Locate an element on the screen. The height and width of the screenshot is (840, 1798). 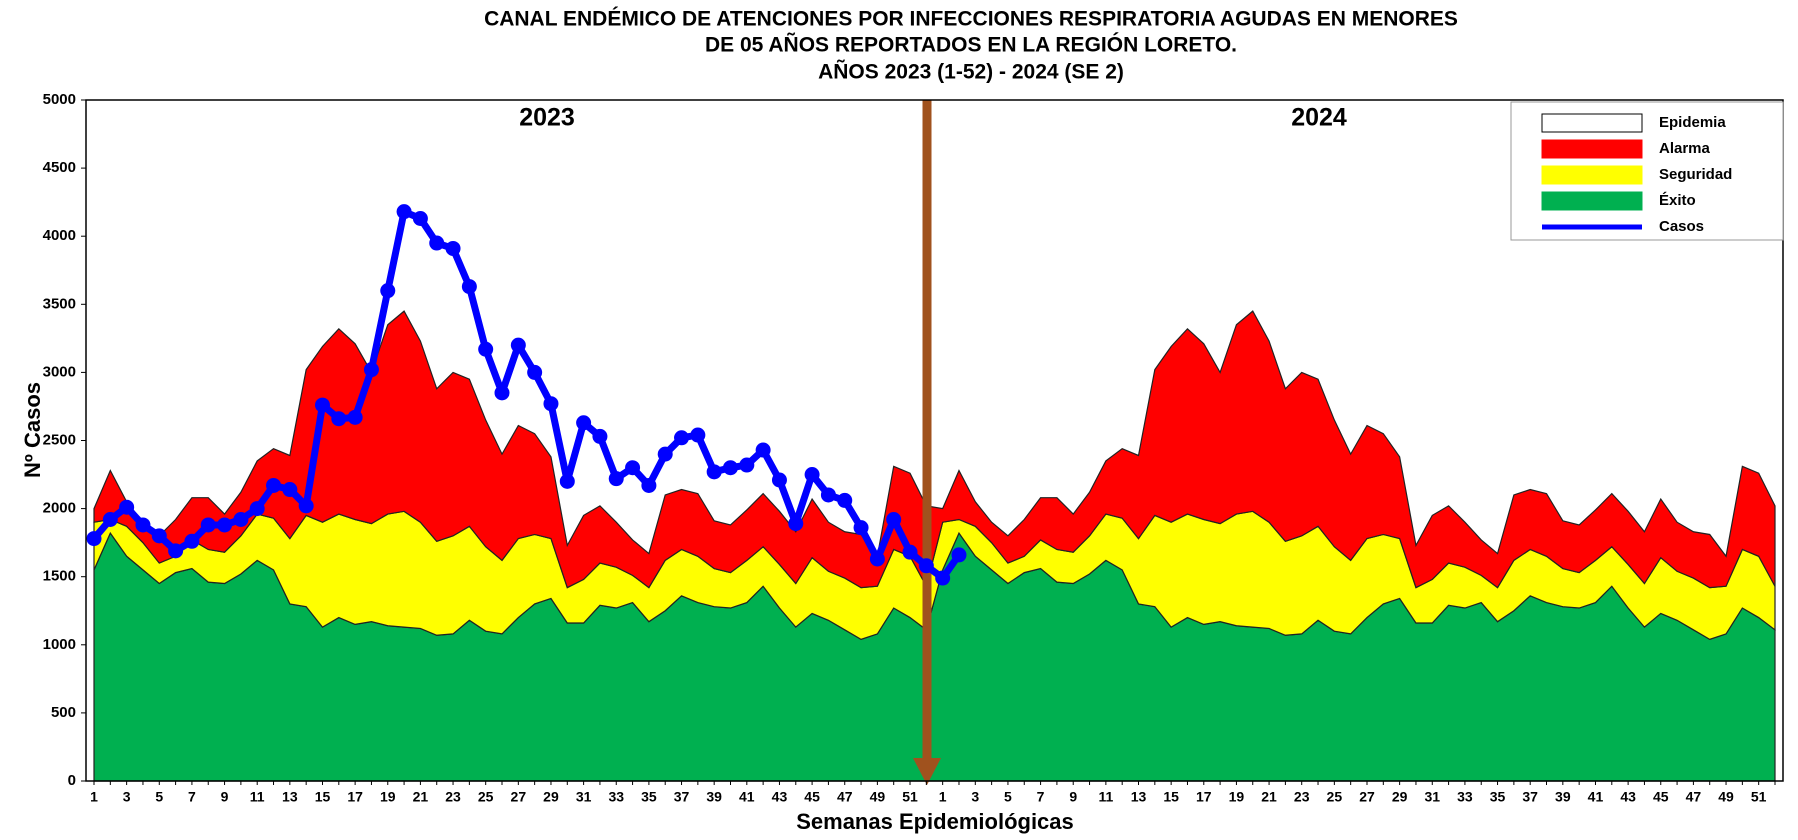
y-tick-label: 2000 is located at coordinates (59, 508).